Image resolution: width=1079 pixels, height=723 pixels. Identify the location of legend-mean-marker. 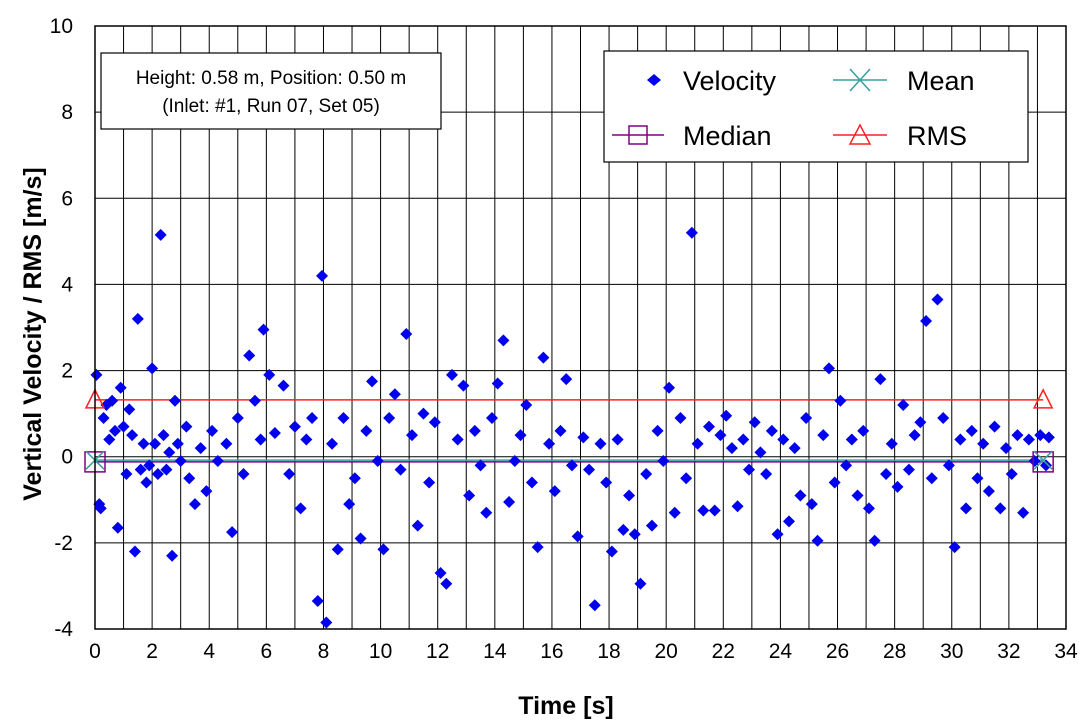
(860, 80).